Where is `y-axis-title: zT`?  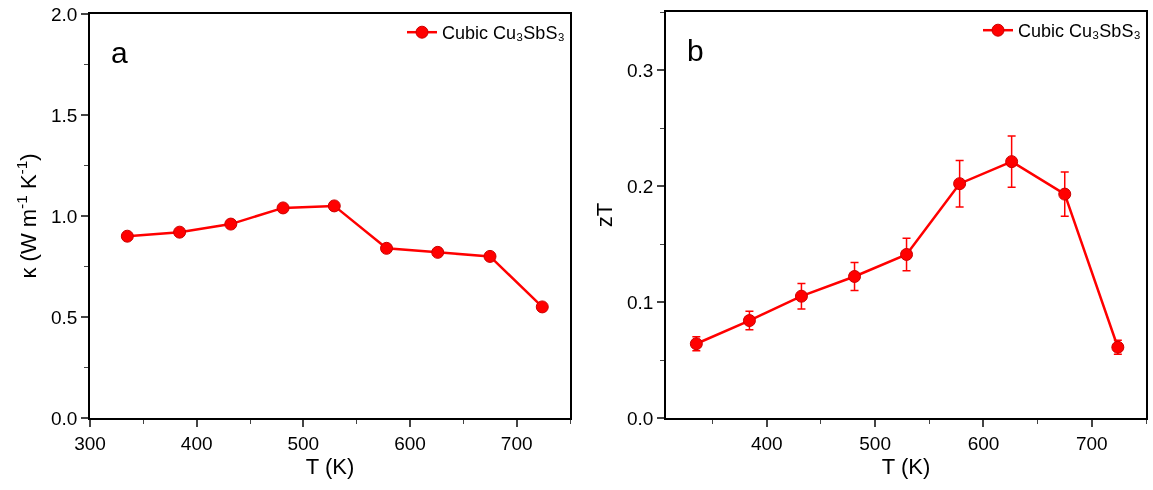 y-axis-title: zT is located at coordinates (605, 215).